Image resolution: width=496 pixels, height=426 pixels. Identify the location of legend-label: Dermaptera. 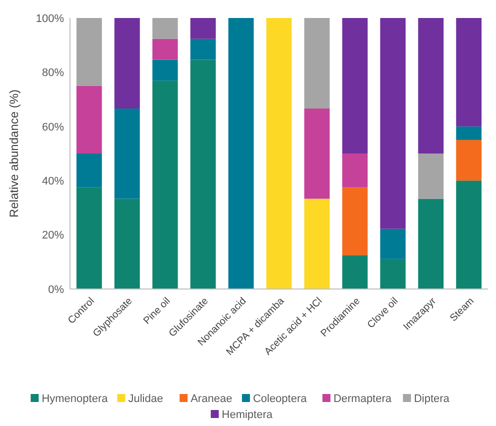
(362, 398).